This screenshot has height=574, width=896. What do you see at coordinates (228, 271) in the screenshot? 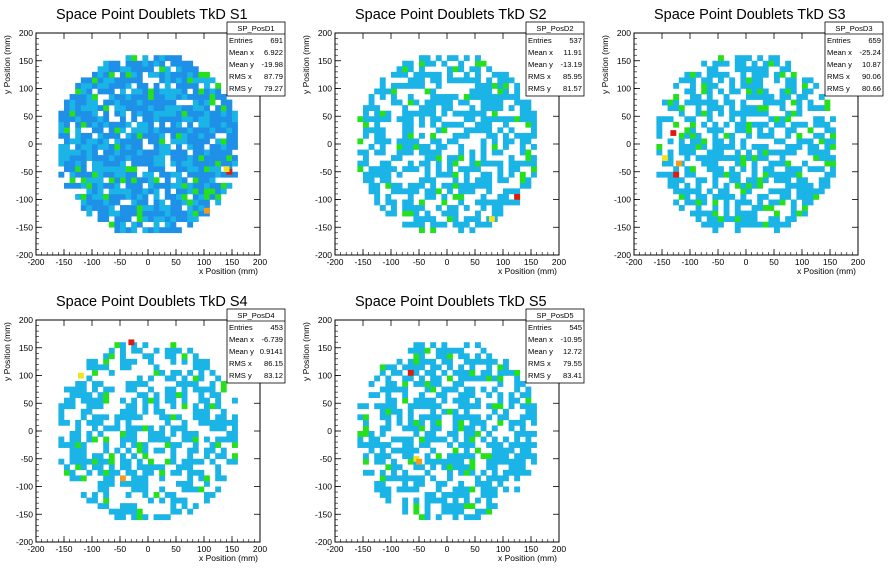
I see `x-axis-label: x Position (mm)` at bounding box center [228, 271].